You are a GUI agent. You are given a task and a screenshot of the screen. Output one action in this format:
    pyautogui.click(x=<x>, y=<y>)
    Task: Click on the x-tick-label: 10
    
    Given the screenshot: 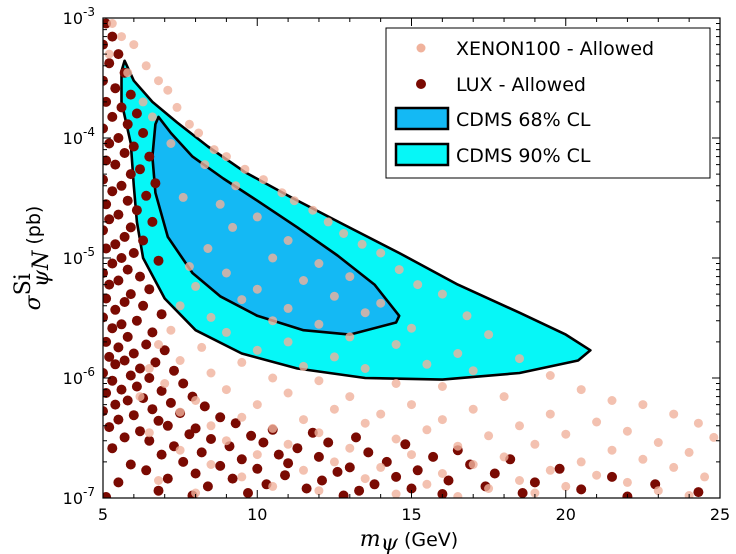 What is the action you would take?
    pyautogui.click(x=257, y=514)
    